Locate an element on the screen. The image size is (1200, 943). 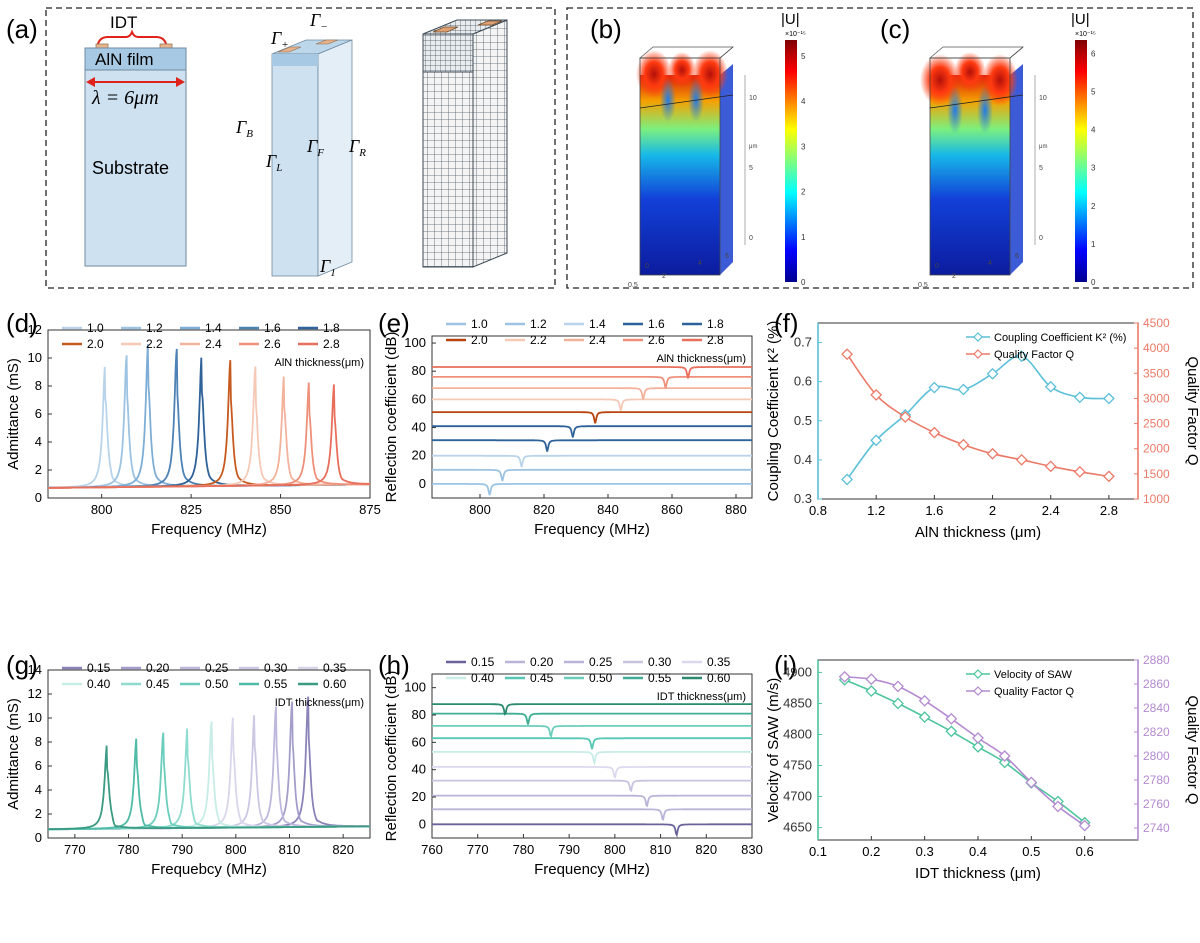
x-tick-label: 840 is located at coordinates (608, 509).